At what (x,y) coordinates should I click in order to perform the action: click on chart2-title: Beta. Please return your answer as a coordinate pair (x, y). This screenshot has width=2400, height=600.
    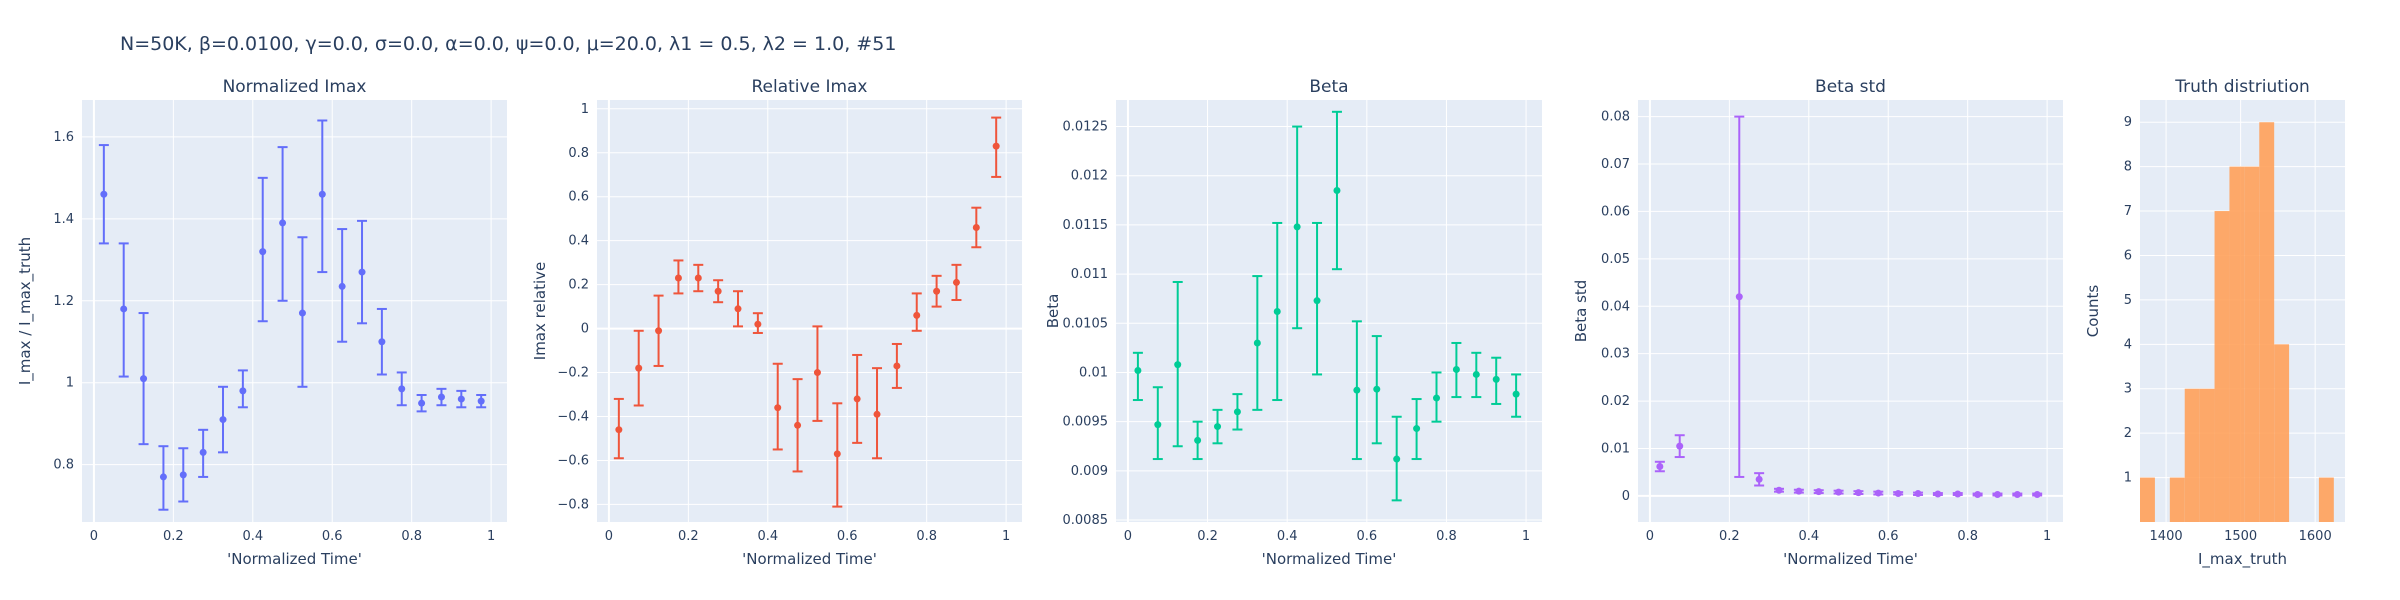
    Looking at the image, I should click on (1328, 87).